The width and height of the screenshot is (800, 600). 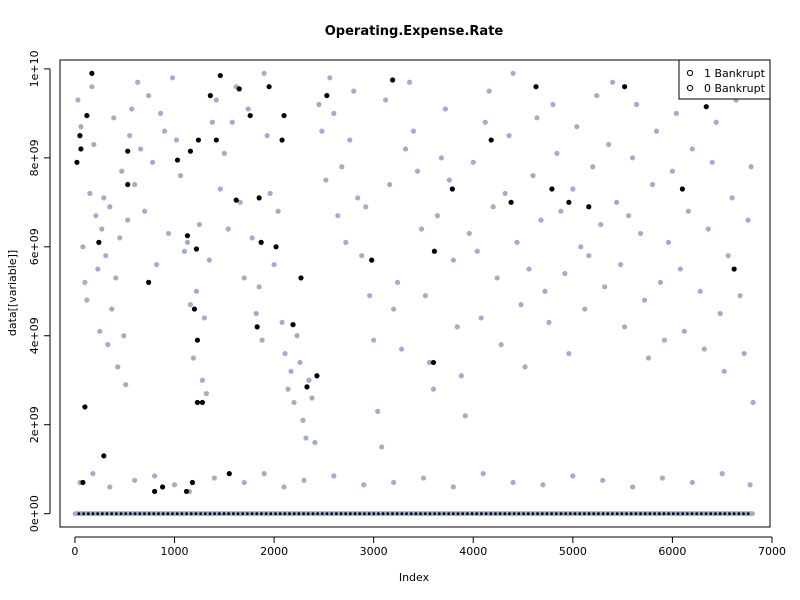 I want to click on x-tick-label: 7000, so click(x=772, y=551).